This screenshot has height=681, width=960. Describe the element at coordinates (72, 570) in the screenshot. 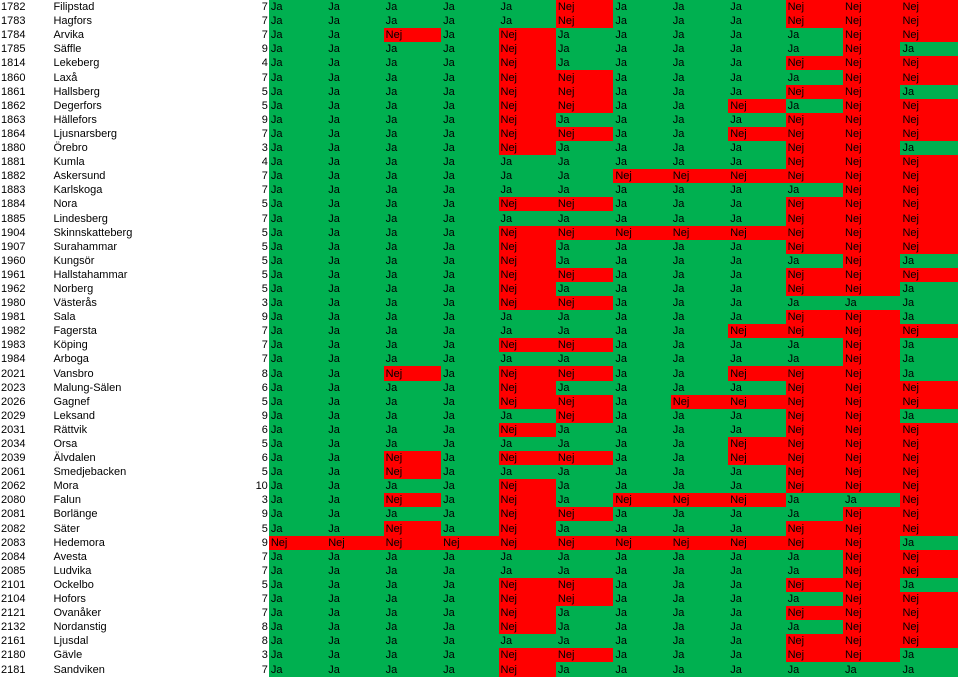

I see `municipality-name: Ludvika` at that location.